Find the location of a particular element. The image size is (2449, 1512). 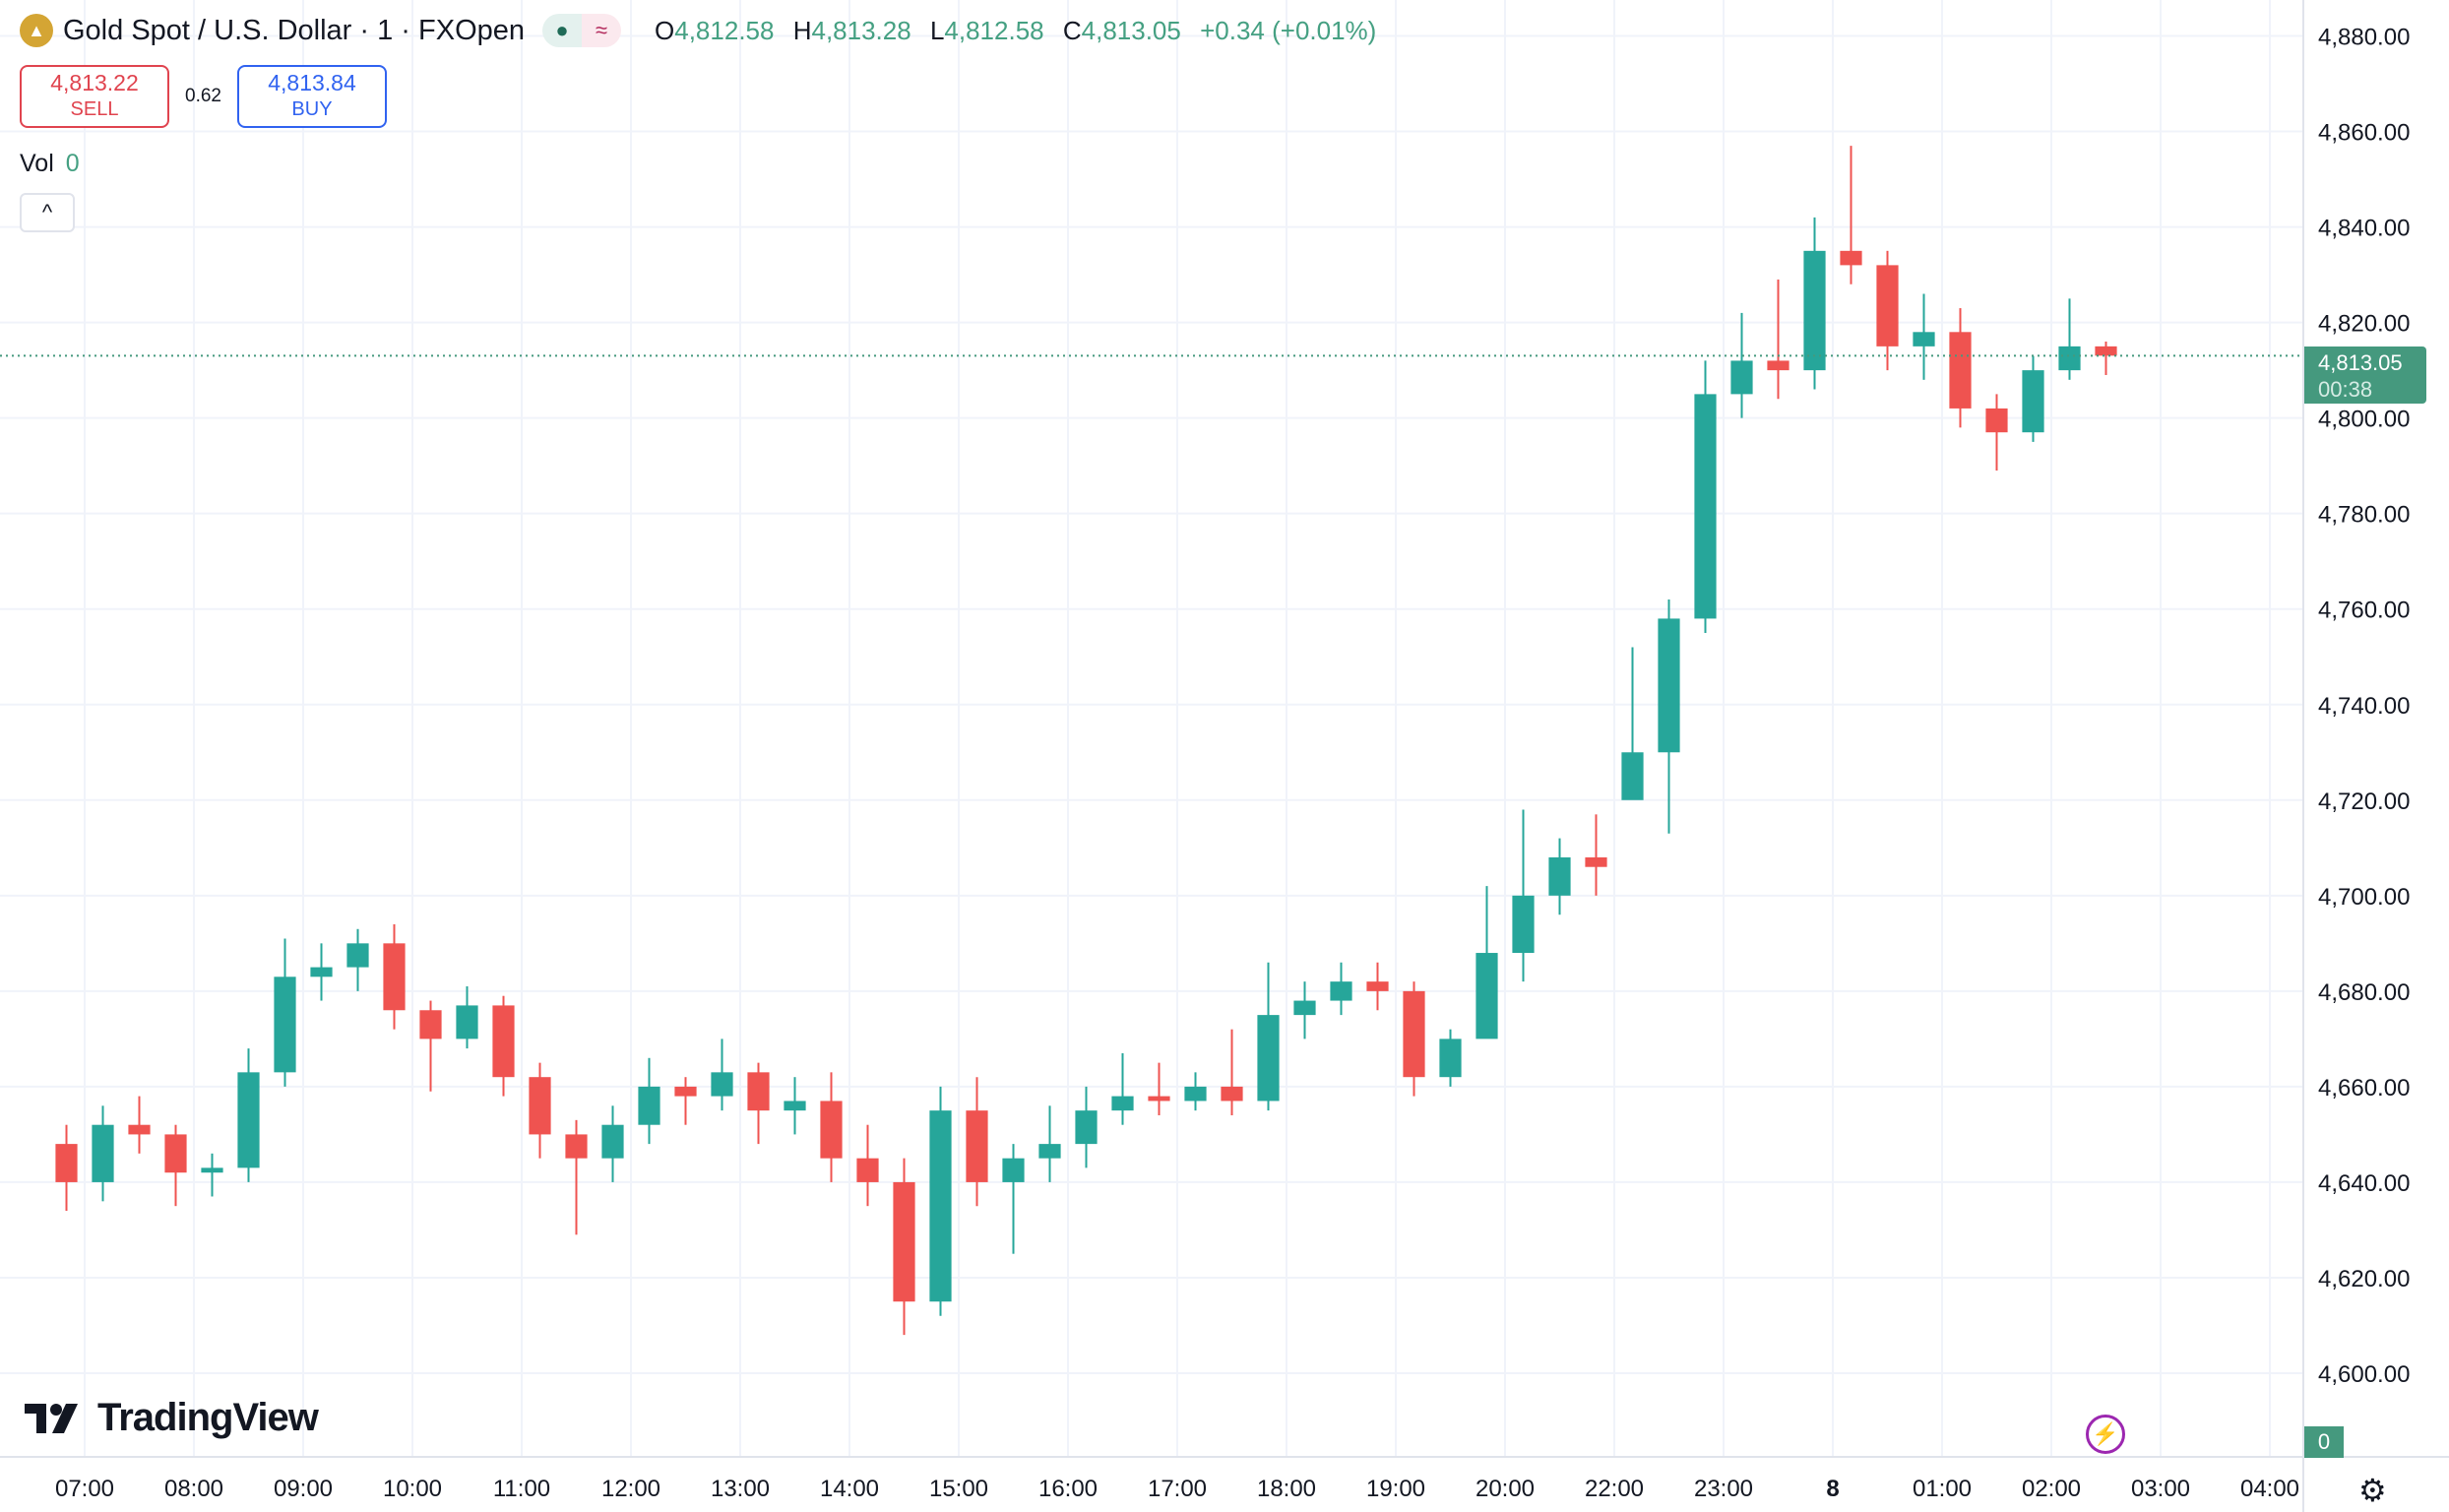

x-tick-label: 11:00 is located at coordinates (521, 1489).